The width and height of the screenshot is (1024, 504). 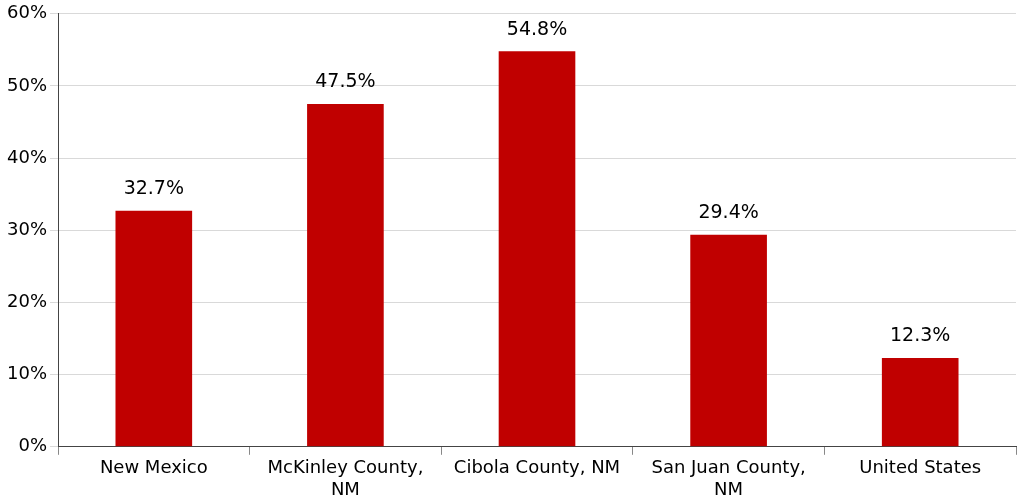 What do you see at coordinates (153, 467) in the screenshot?
I see `x-tick-label: New Mexico` at bounding box center [153, 467].